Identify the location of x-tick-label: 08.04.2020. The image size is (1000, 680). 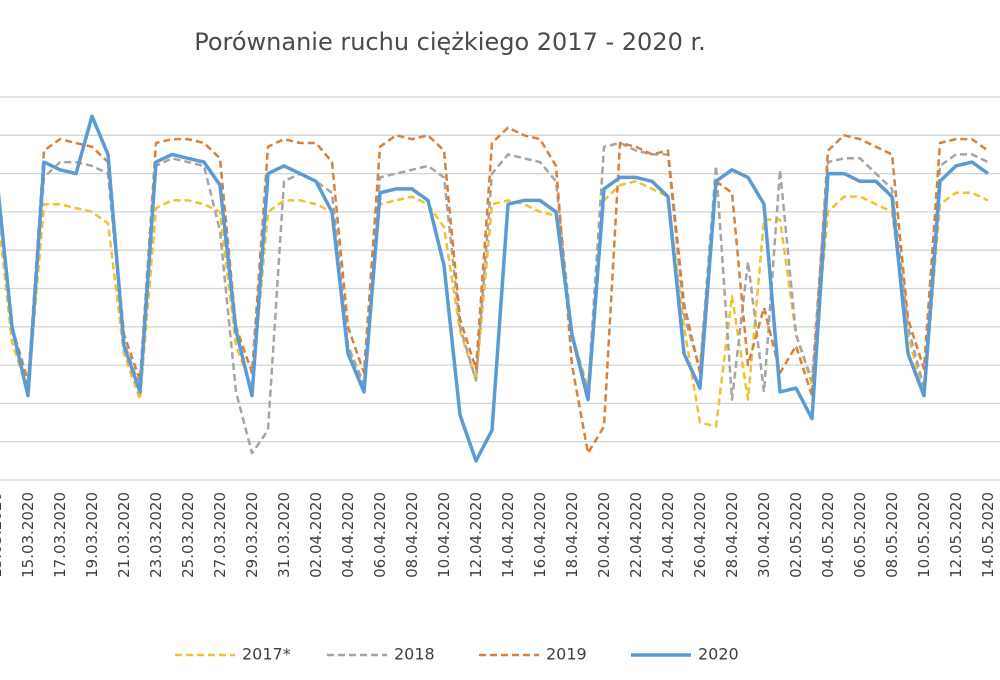
(412, 535).